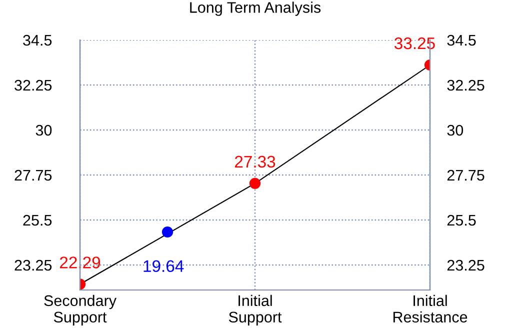  I want to click on y2-tick-label: 34.5, so click(461, 40).